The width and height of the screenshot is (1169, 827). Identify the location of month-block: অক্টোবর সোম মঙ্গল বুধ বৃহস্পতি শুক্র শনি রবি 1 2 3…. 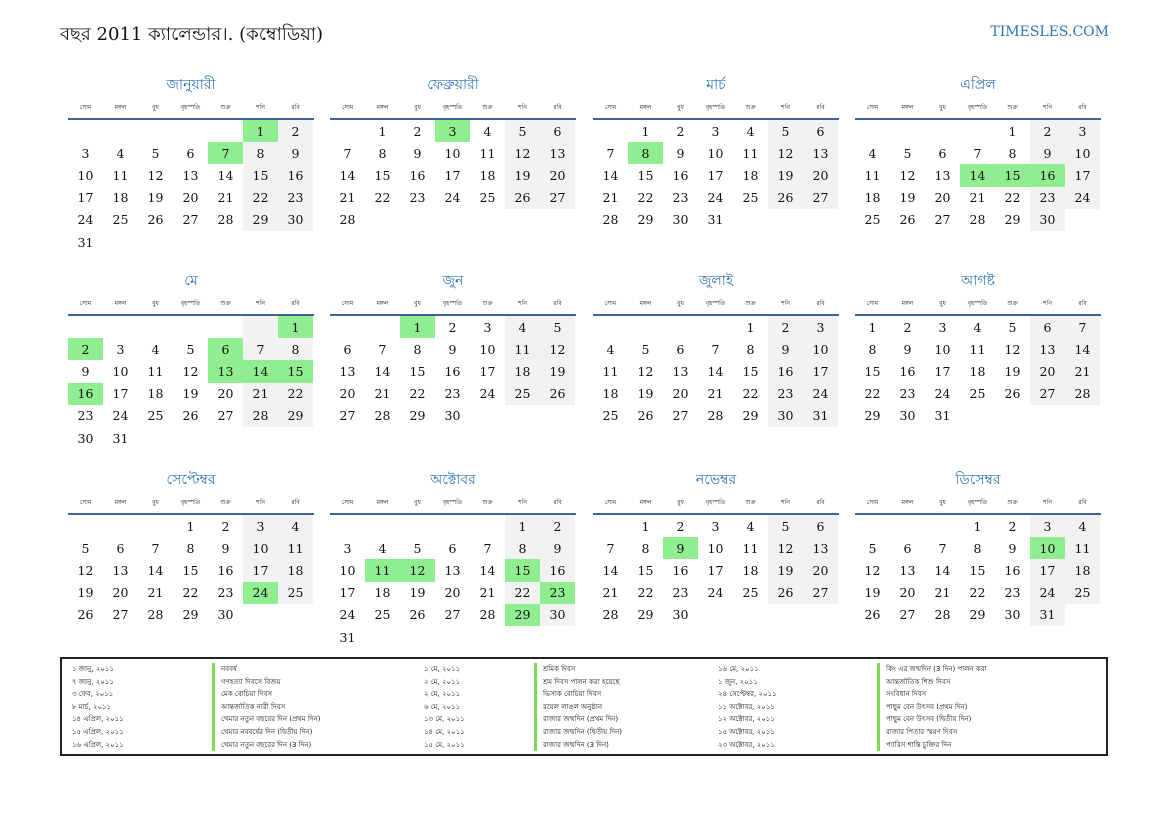
(453, 557).